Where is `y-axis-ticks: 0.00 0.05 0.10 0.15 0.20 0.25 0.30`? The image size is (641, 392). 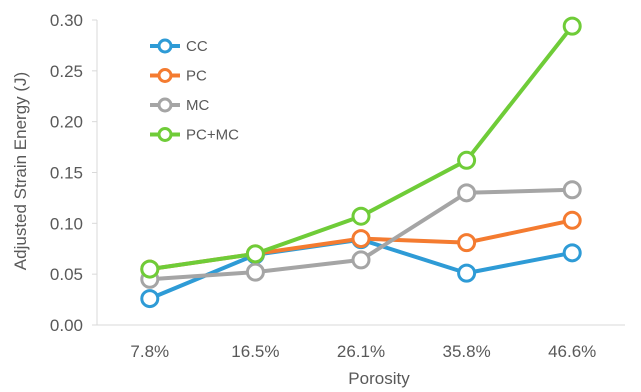 y-axis-ticks: 0.00 0.05 0.10 0.15 0.20 0.25 0.30 is located at coordinates (73, 173).